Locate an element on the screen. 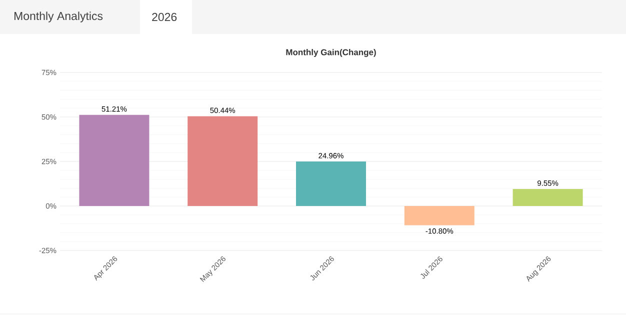 The image size is (626, 315). chart-title: Monthly Gain(Change) is located at coordinates (331, 53).